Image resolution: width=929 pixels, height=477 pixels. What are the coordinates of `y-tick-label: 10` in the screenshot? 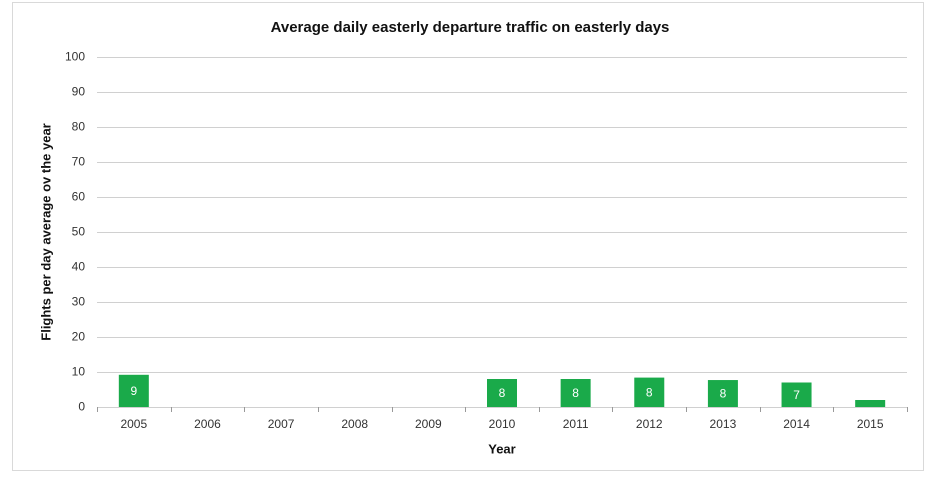 It's located at (79, 372).